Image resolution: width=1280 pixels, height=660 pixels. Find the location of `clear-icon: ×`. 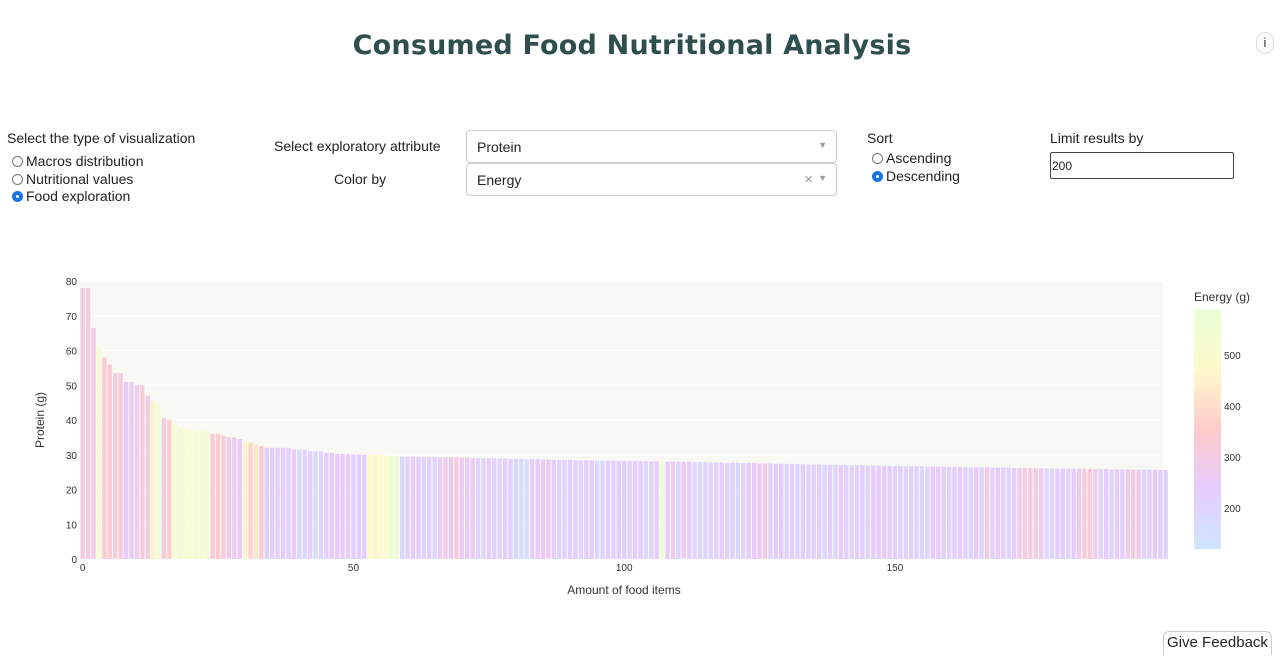

clear-icon: × is located at coordinates (808, 179).